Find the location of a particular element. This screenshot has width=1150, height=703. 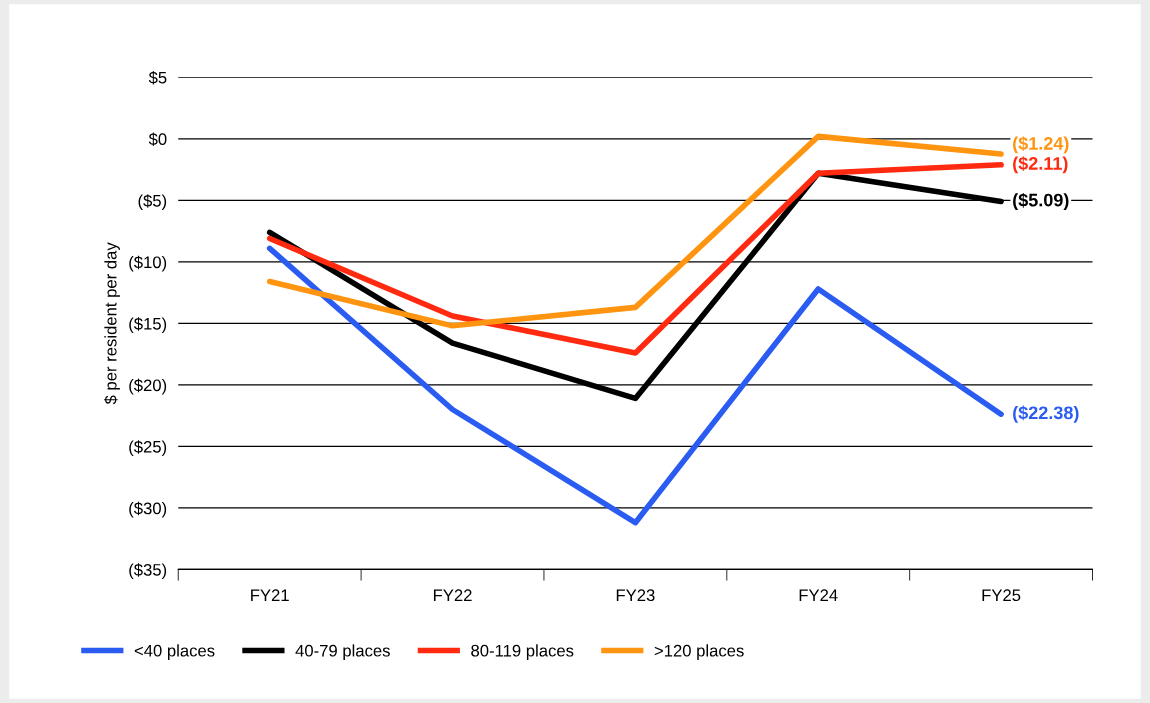

annotation: ($1.24) is located at coordinates (1041, 145).